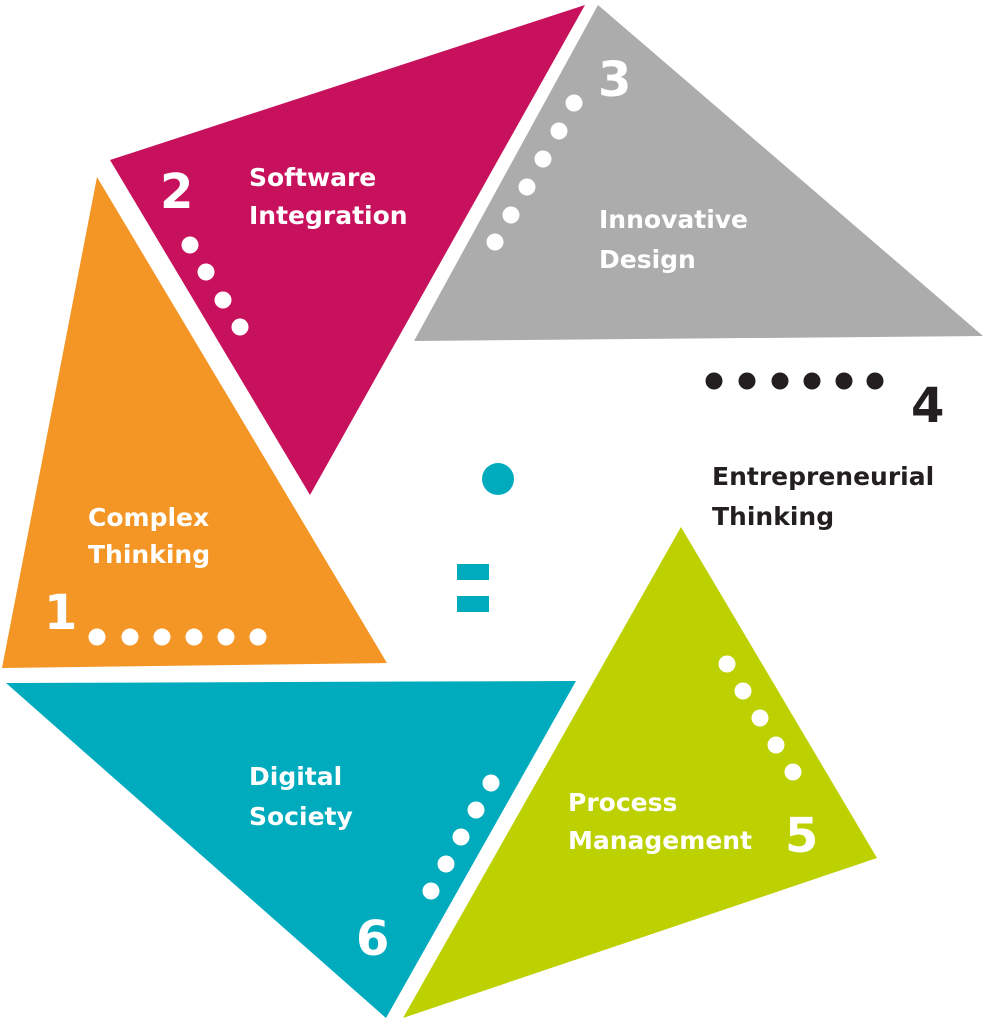  I want to click on segment-4-entrepreneurial-thinking: 4 Entrepreneurial Thinking, so click(824, 451).